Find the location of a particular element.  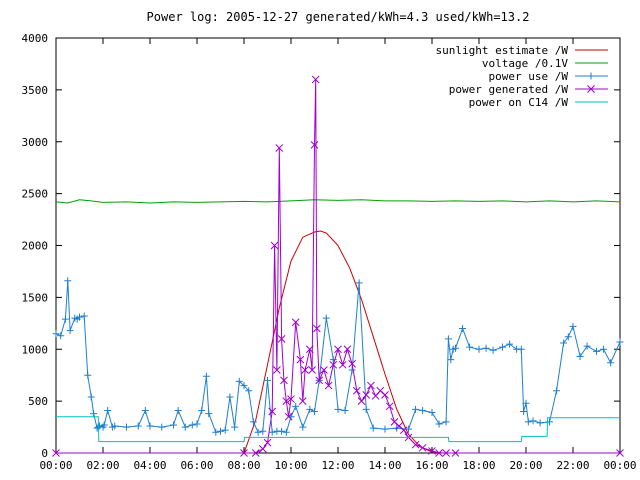

x-tick-label: 00:00 is located at coordinates (55, 465).